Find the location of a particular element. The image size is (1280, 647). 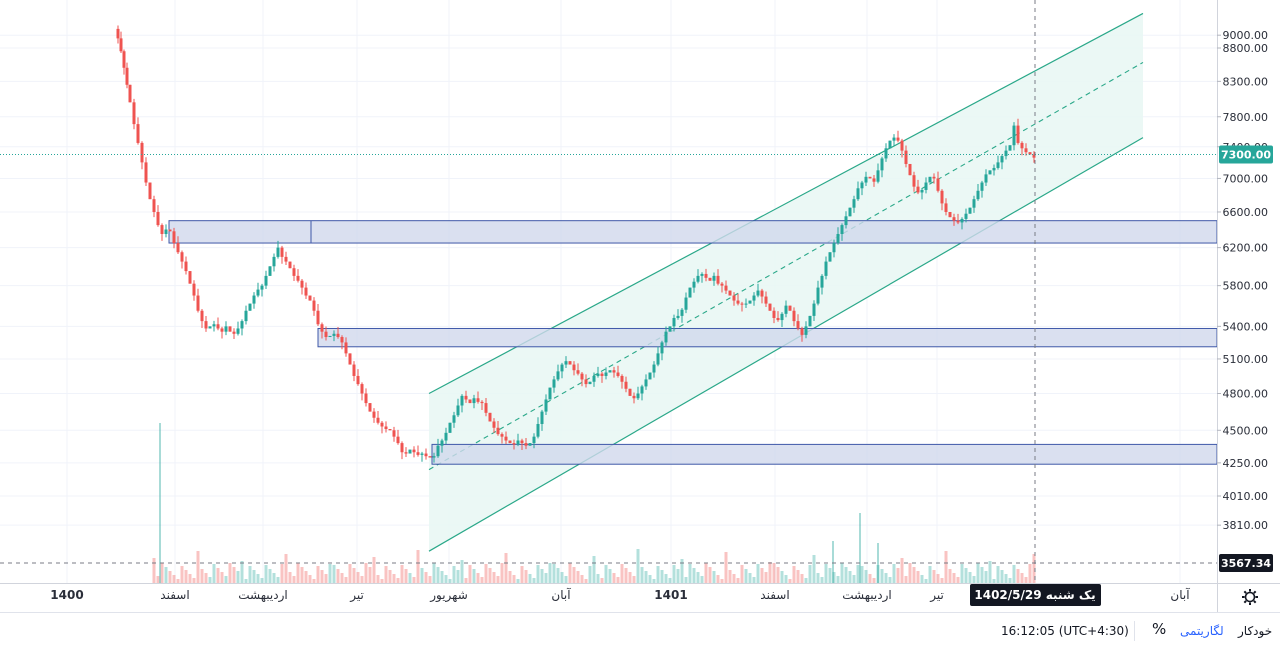

price-tick-label: 4500.00 is located at coordinates (1246, 430).